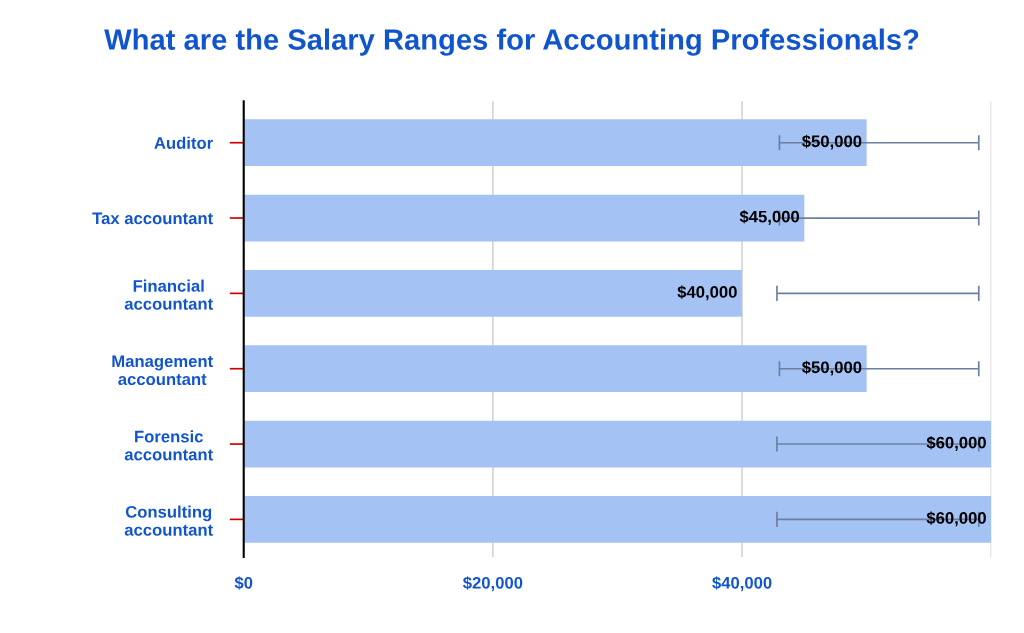  What do you see at coordinates (168, 520) in the screenshot?
I see `y-tick-label: Consulting accountant` at bounding box center [168, 520].